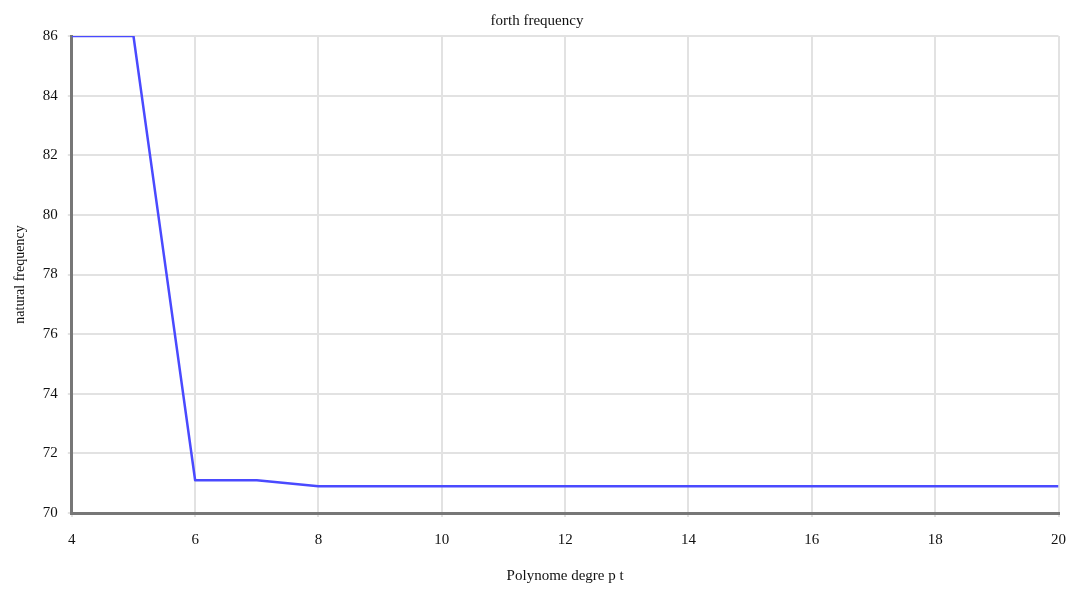 The width and height of the screenshot is (1088, 597). Describe the element at coordinates (50, 452) in the screenshot. I see `y-tick-label: 72` at that location.